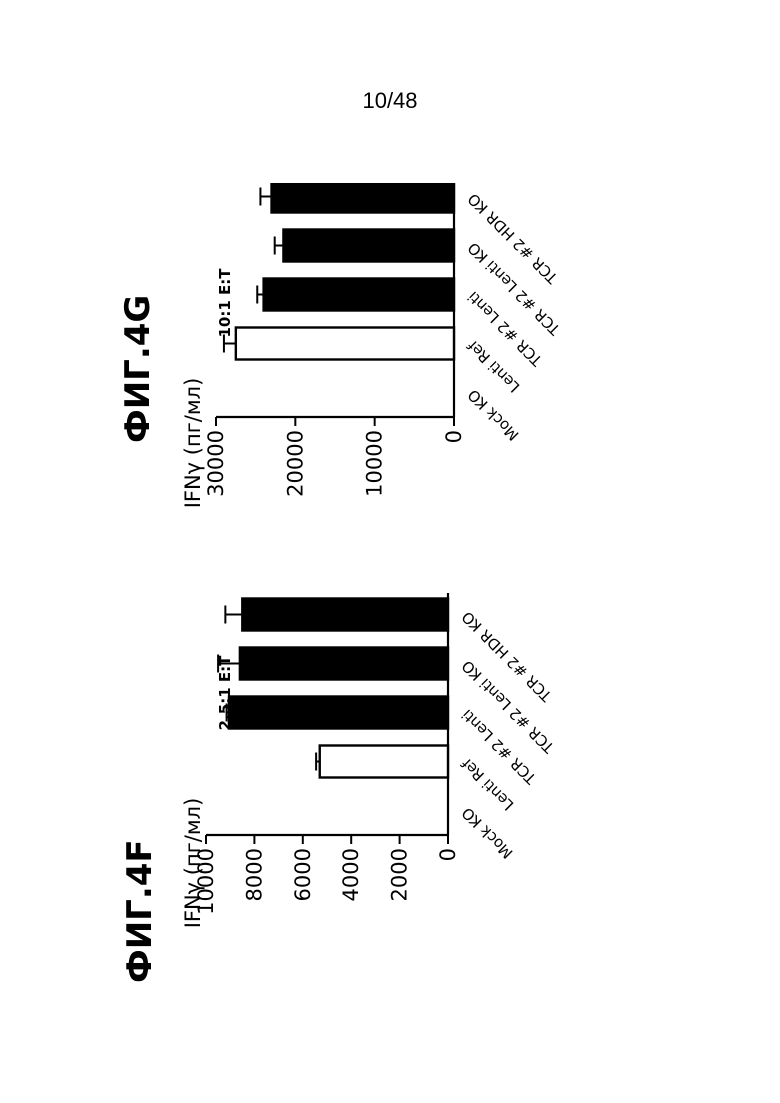 The height and width of the screenshot is (1103, 780). I want to click on chart-4g-ylabel: IFNγ (пг/мл), so click(193, 443).